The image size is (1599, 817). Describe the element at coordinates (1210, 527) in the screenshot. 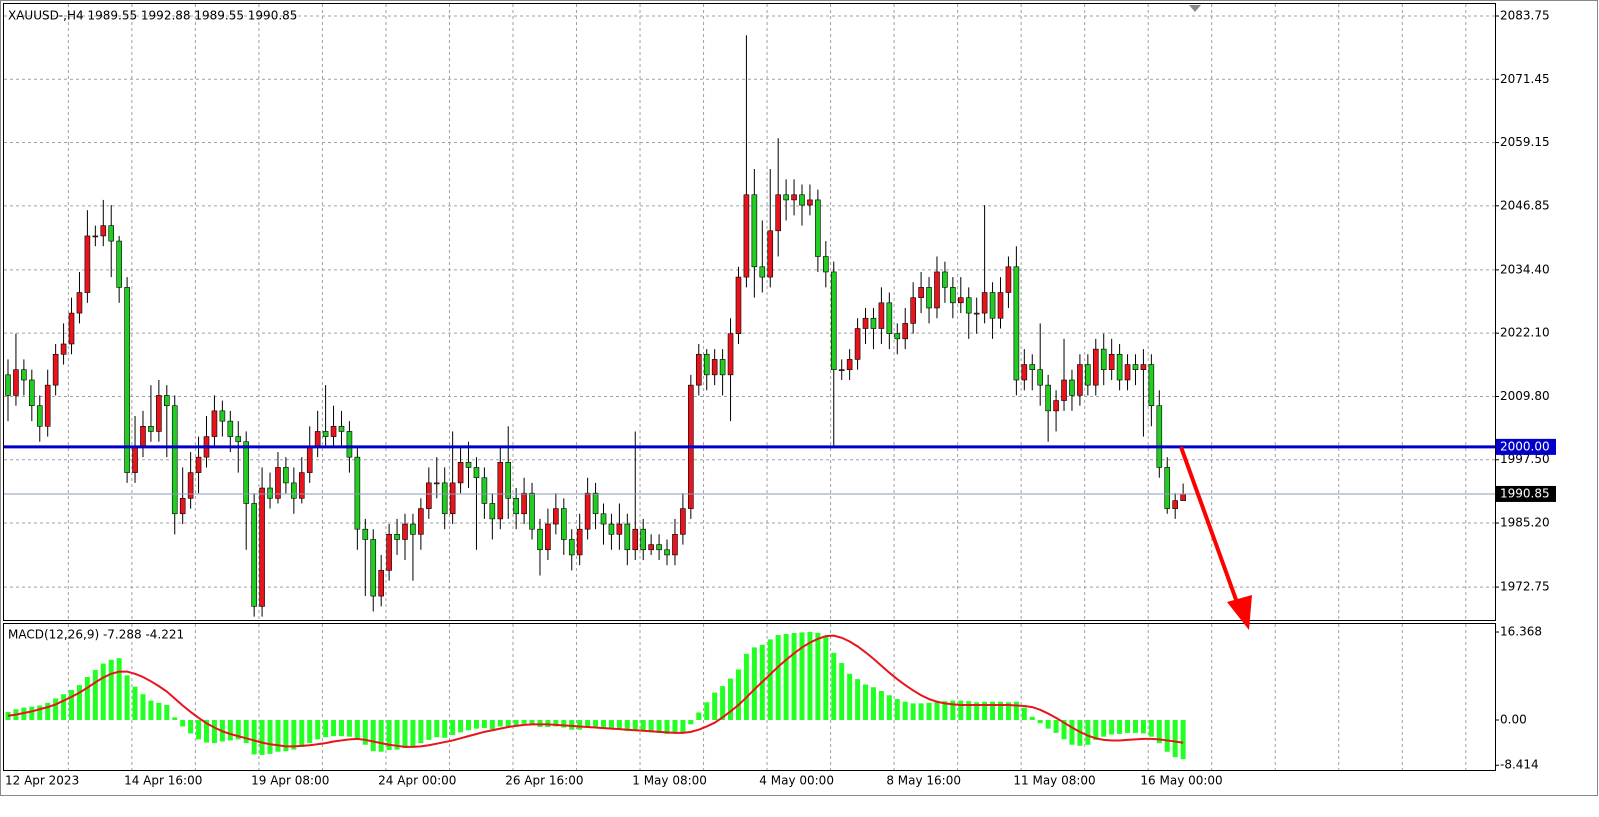

I see `arrow-shaft` at that location.